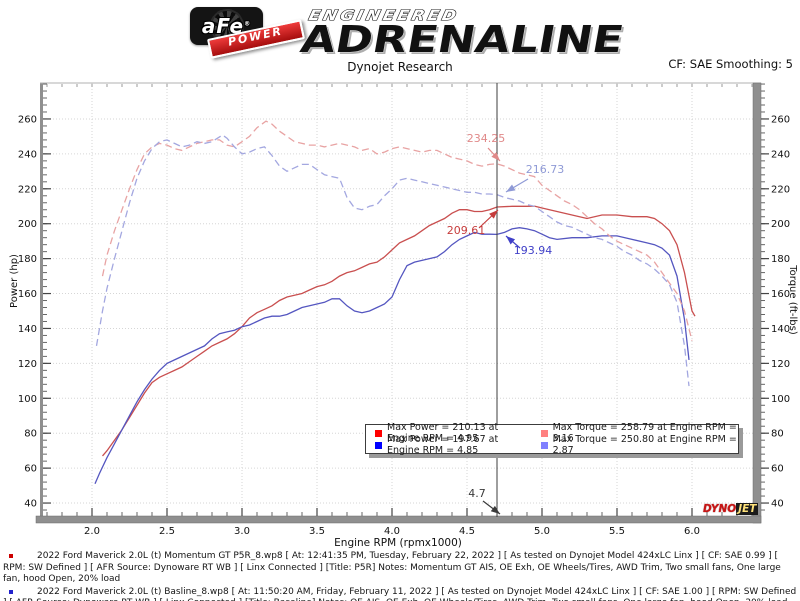 Image resolution: width=800 pixels, height=601 pixels. I want to click on x-tick-label: 3.0, so click(242, 531).